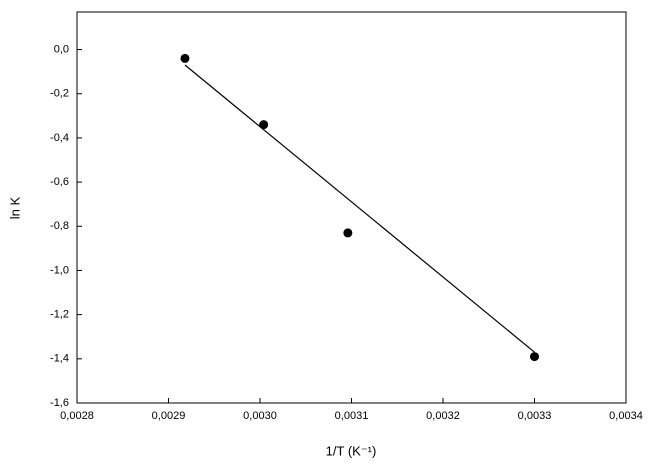 Image resolution: width=648 pixels, height=469 pixels. What do you see at coordinates (535, 416) in the screenshot?
I see `x-tick-label: 0,0033` at bounding box center [535, 416].